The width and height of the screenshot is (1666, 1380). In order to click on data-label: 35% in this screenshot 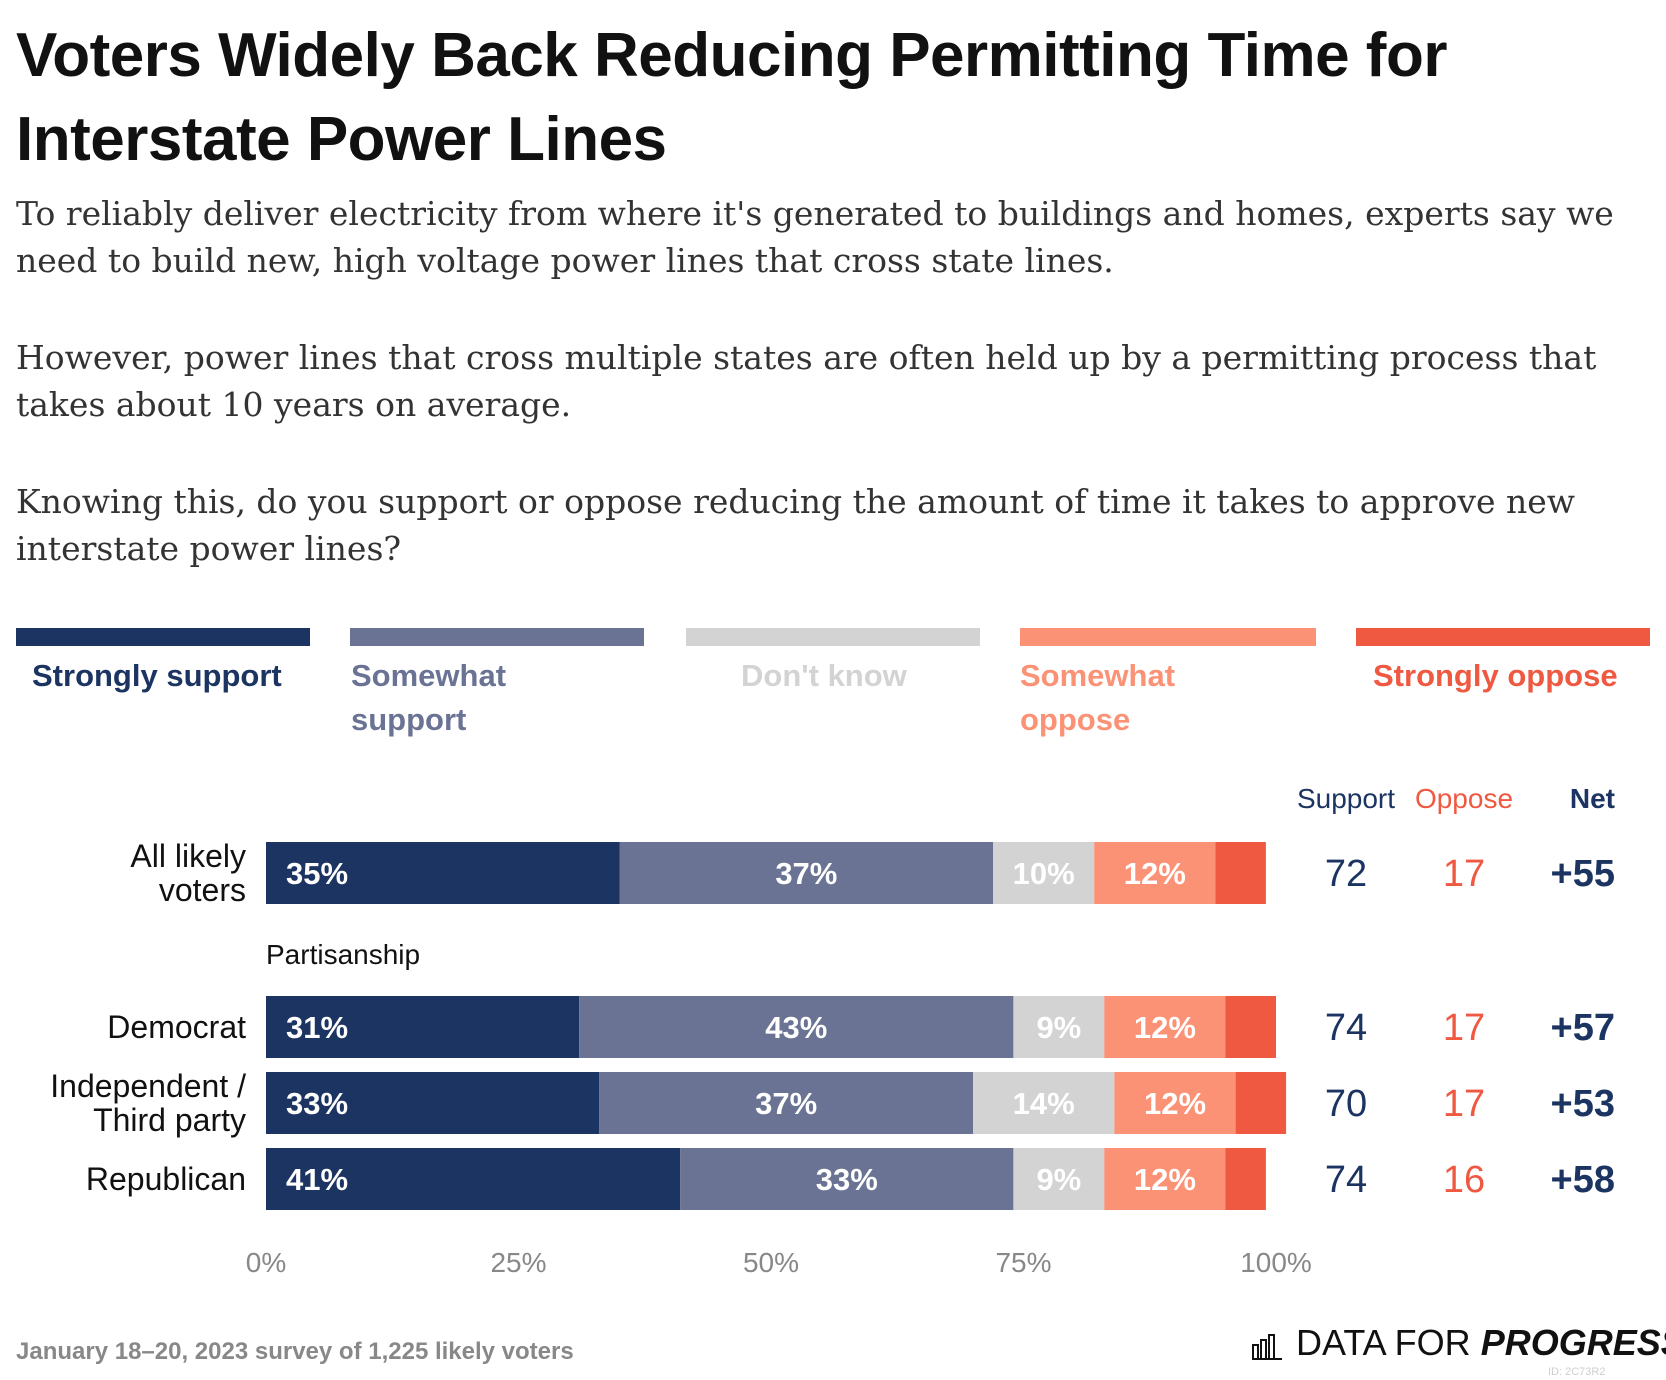, I will do `click(317, 873)`.